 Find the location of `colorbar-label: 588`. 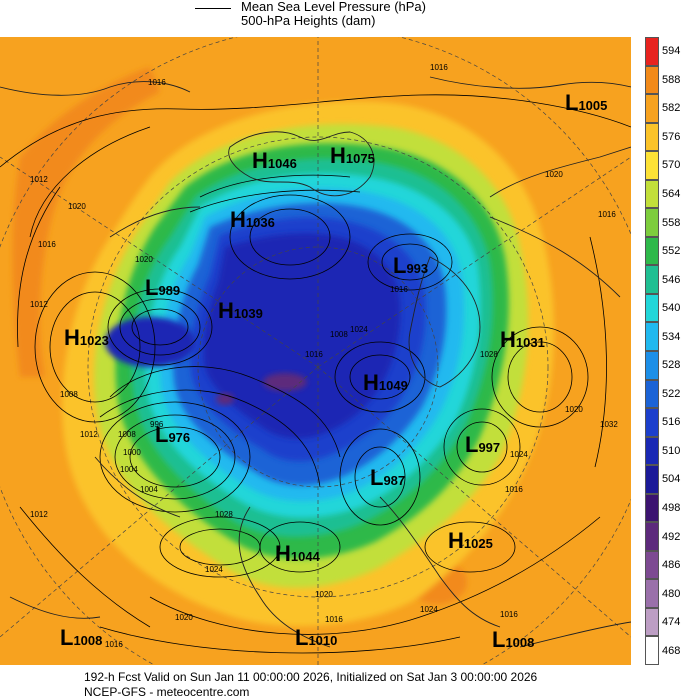

colorbar-label: 588 is located at coordinates (671, 79).